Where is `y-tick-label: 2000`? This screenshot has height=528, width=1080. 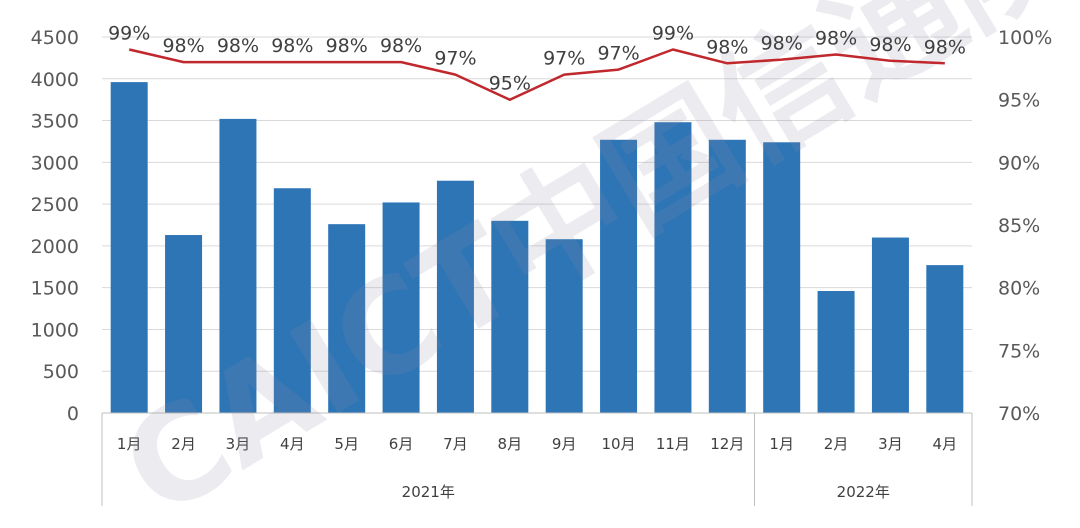
y-tick-label: 2000 is located at coordinates (55, 247).